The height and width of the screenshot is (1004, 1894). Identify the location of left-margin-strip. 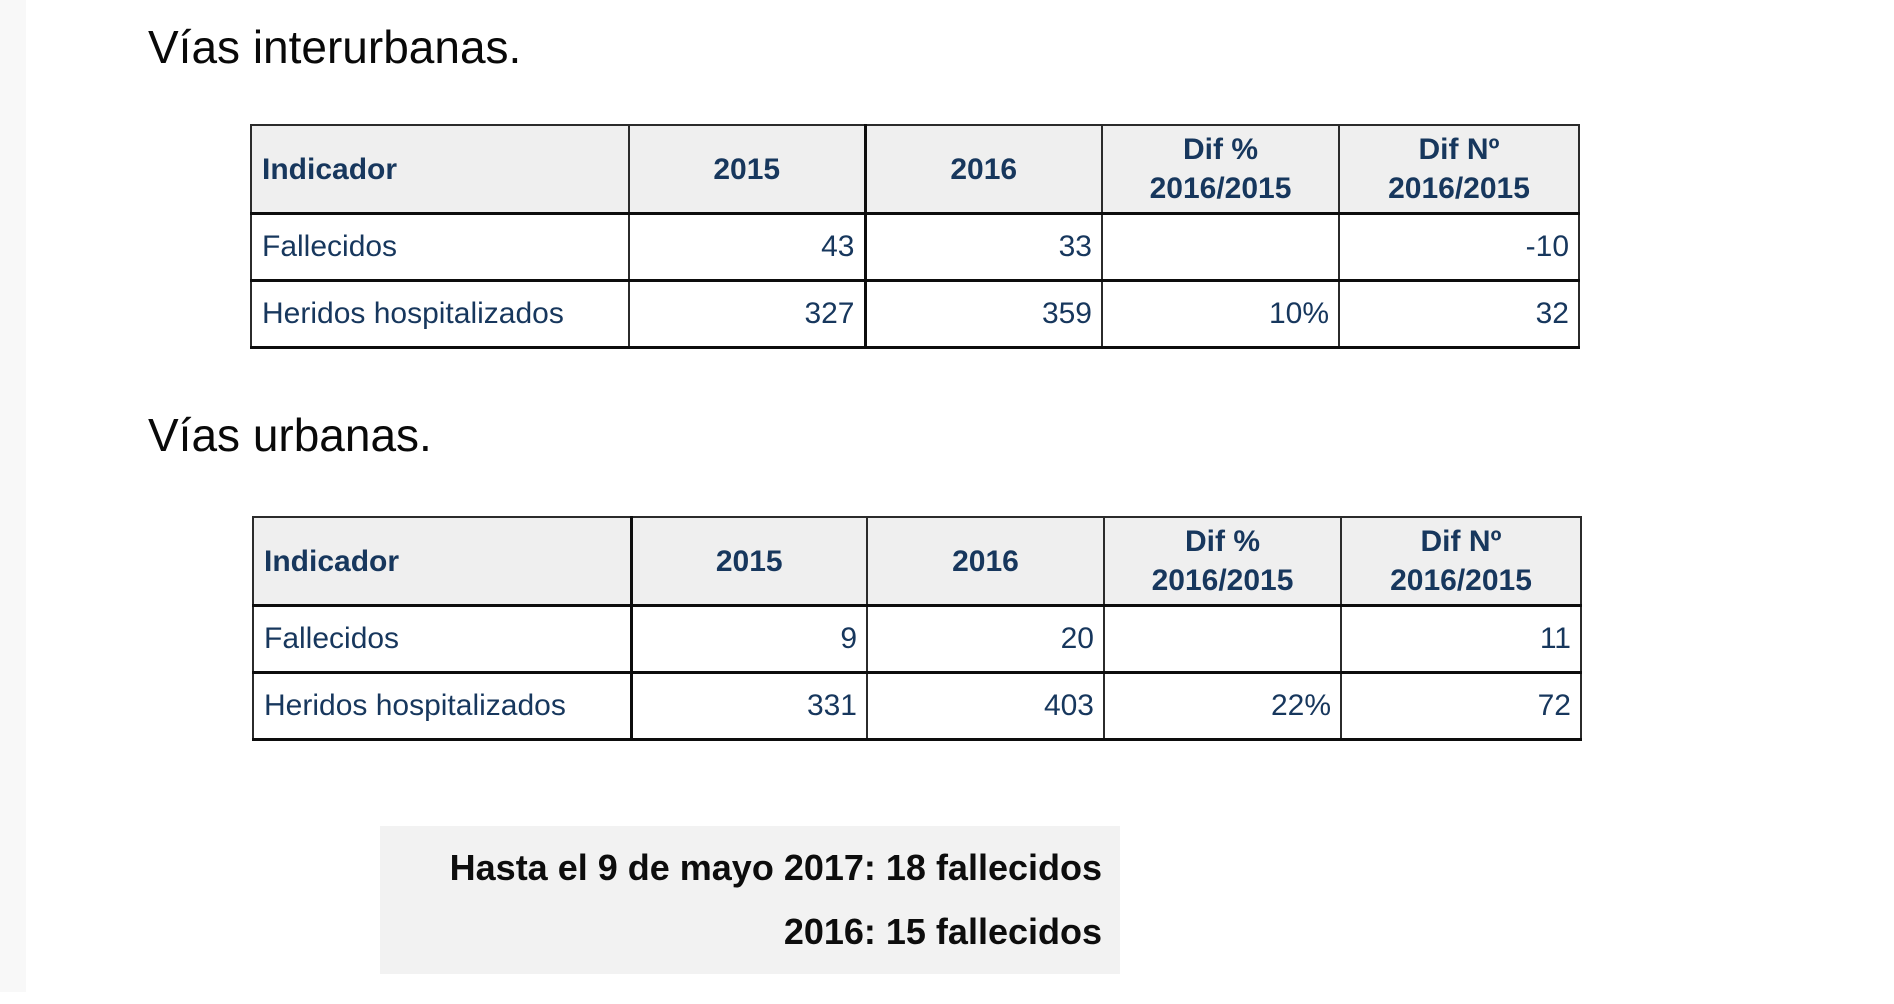
(13, 496).